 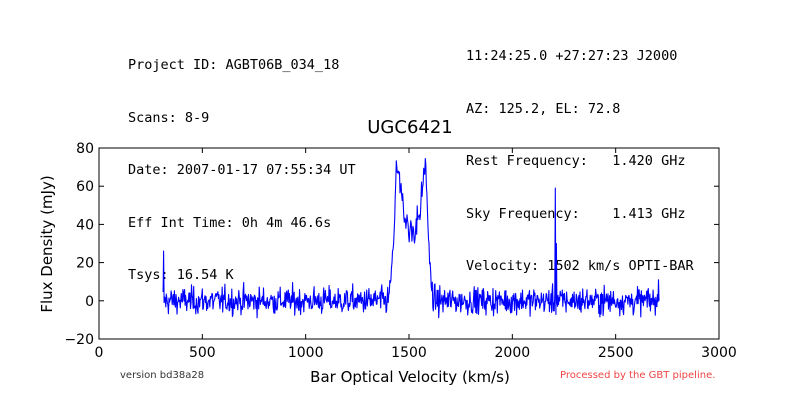 I want to click on y-axis-label: Flux Density (mJy), so click(x=47, y=243).